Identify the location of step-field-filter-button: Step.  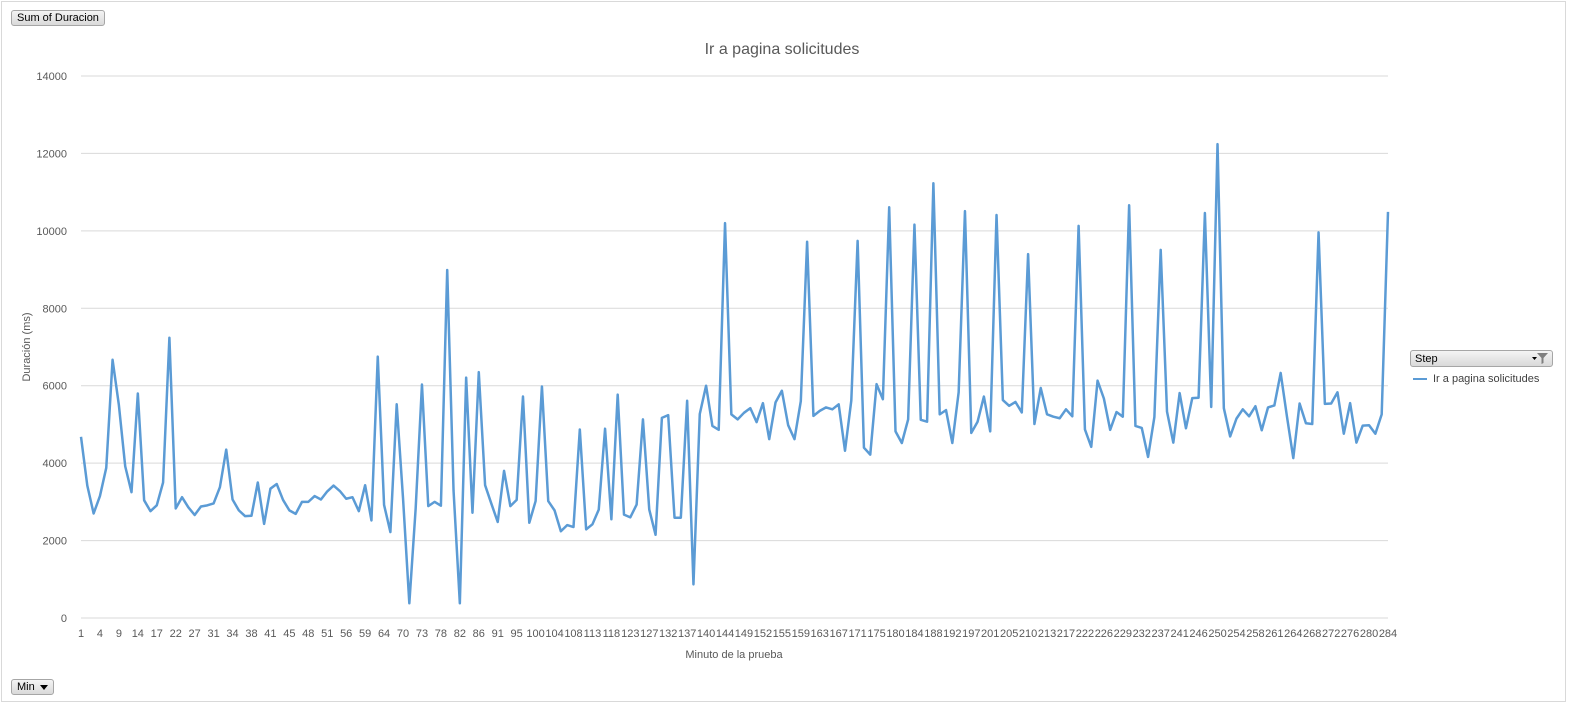
(1481, 358).